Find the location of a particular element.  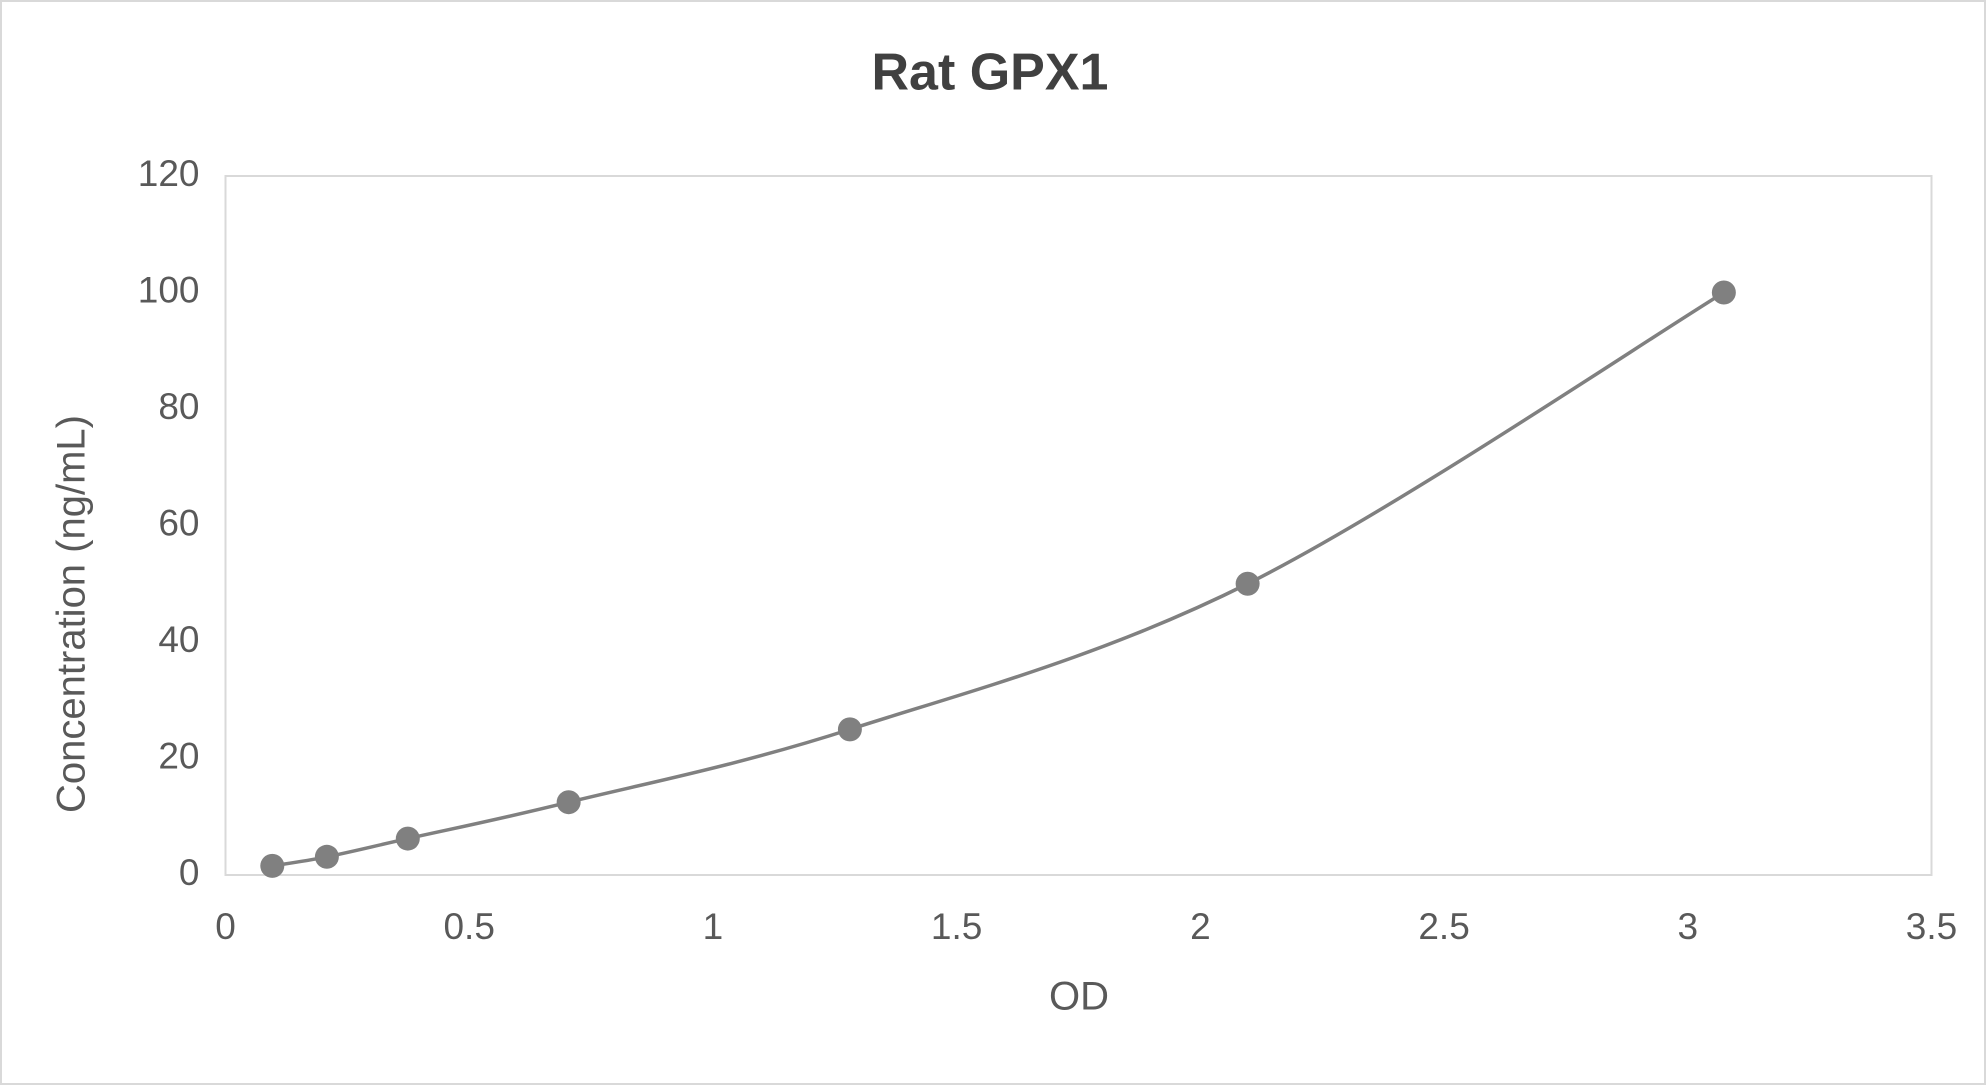

y-tick-label: 80 is located at coordinates (178, 406).